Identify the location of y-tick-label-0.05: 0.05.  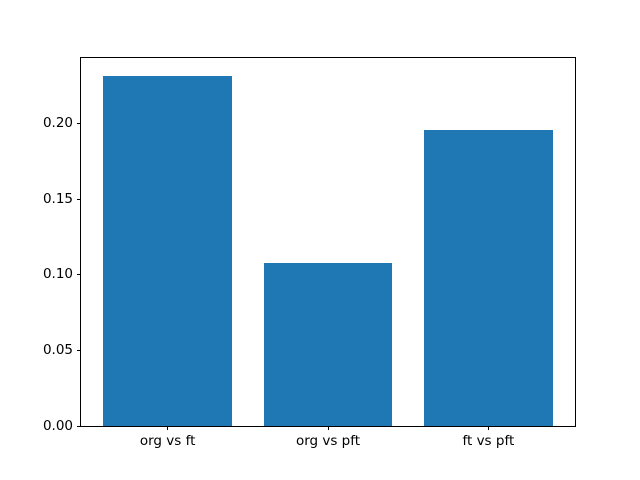
(57, 349).